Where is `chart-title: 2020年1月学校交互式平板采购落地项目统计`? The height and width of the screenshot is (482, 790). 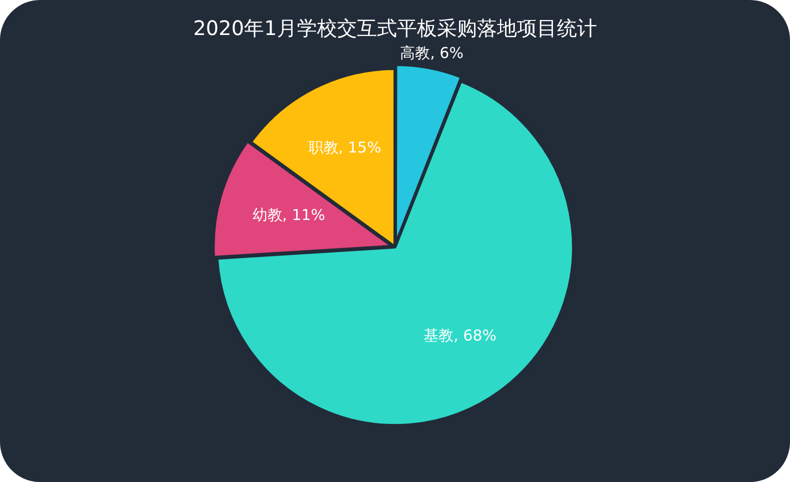
chart-title: 2020年1月学校交互式平板采购落地项目统计 is located at coordinates (395, 28).